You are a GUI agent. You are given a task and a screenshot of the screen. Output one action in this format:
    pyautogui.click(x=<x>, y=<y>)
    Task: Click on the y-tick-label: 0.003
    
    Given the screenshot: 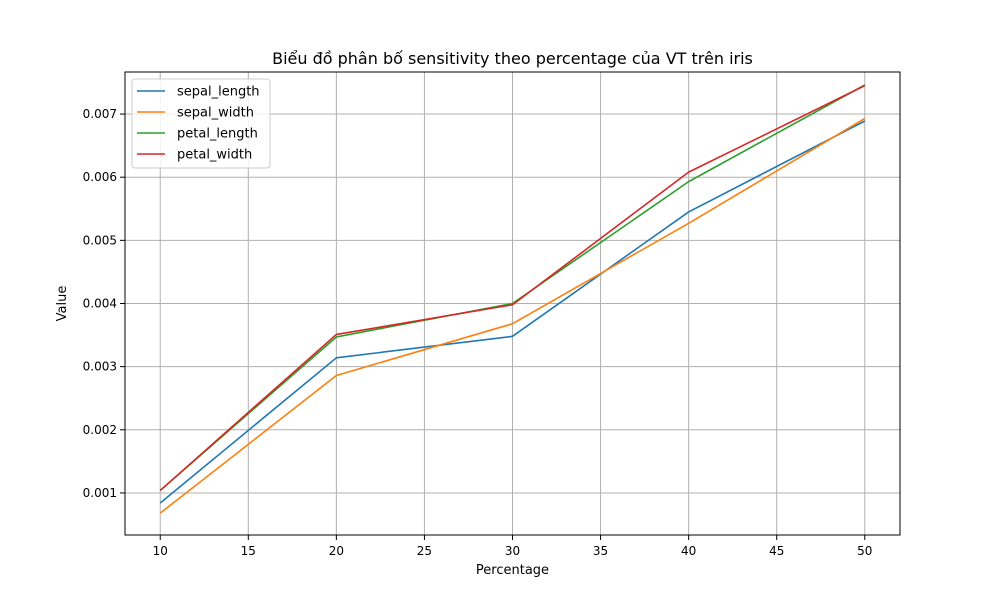 What is the action you would take?
    pyautogui.click(x=100, y=367)
    